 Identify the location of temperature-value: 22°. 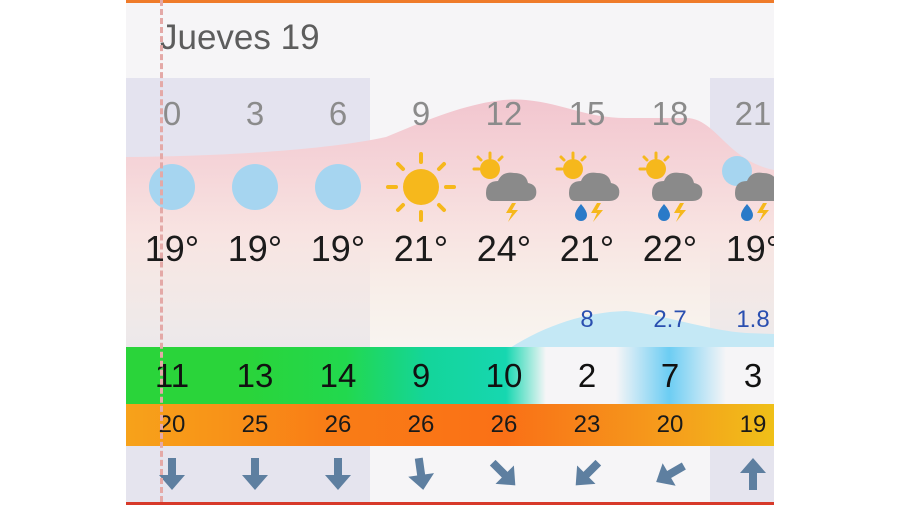
(670, 248).